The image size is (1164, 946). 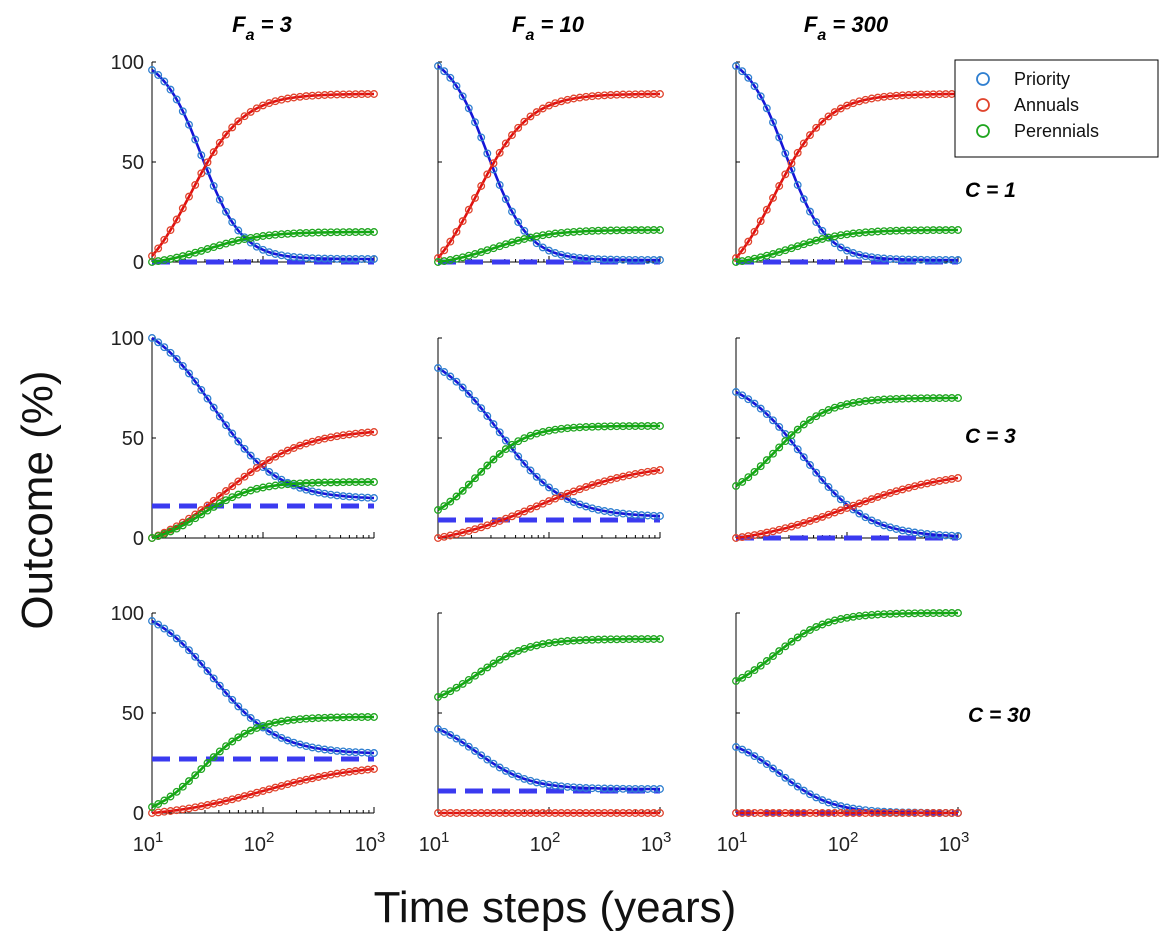 I want to click on column-title-subscript: a, so click(x=821, y=35).